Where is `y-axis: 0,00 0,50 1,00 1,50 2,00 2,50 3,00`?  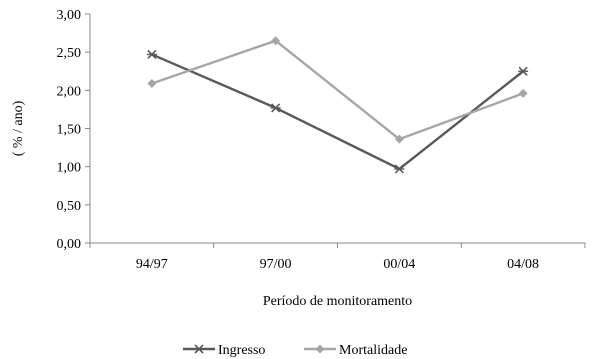
y-axis: 0,00 0,50 1,00 1,50 2,00 2,50 3,00 is located at coordinates (74, 130).